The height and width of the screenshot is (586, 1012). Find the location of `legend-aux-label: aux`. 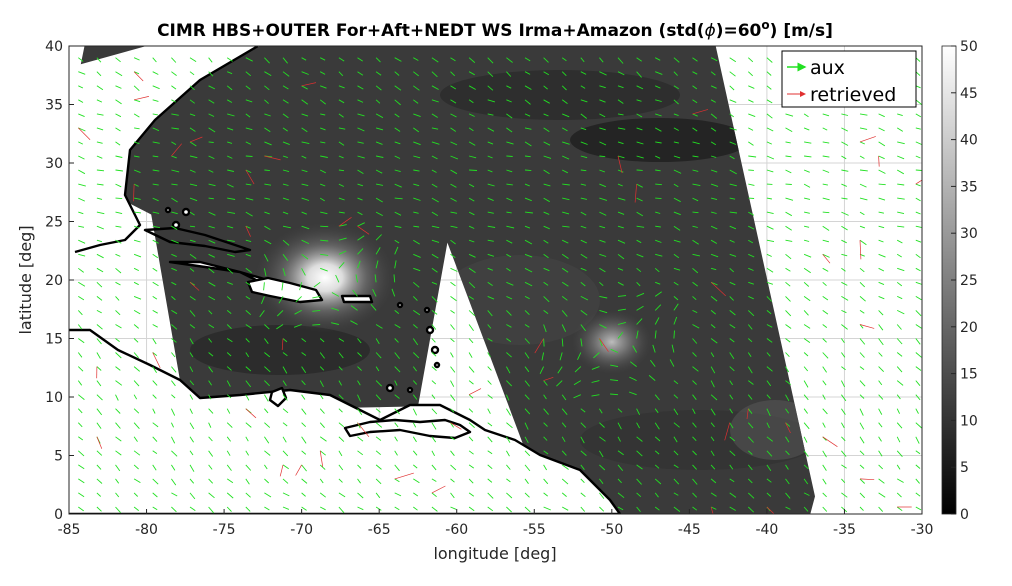

legend-aux-label: aux is located at coordinates (827, 68).